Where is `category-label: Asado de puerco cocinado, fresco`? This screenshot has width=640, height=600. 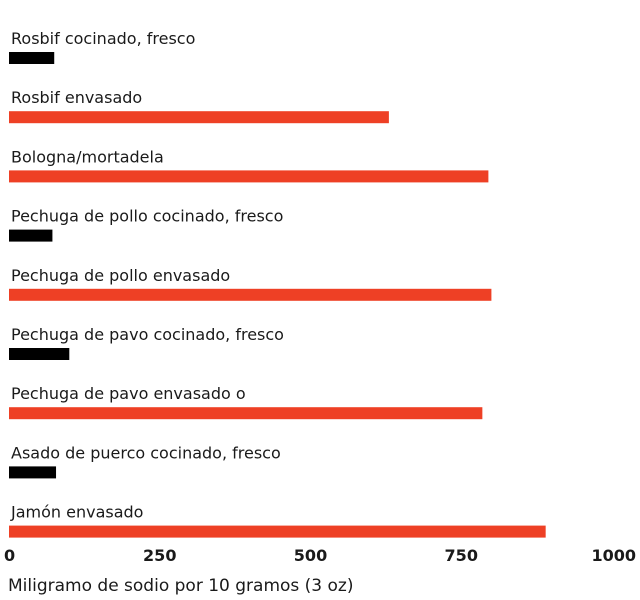
category-label: Asado de puerco cocinado, fresco is located at coordinates (146, 452).